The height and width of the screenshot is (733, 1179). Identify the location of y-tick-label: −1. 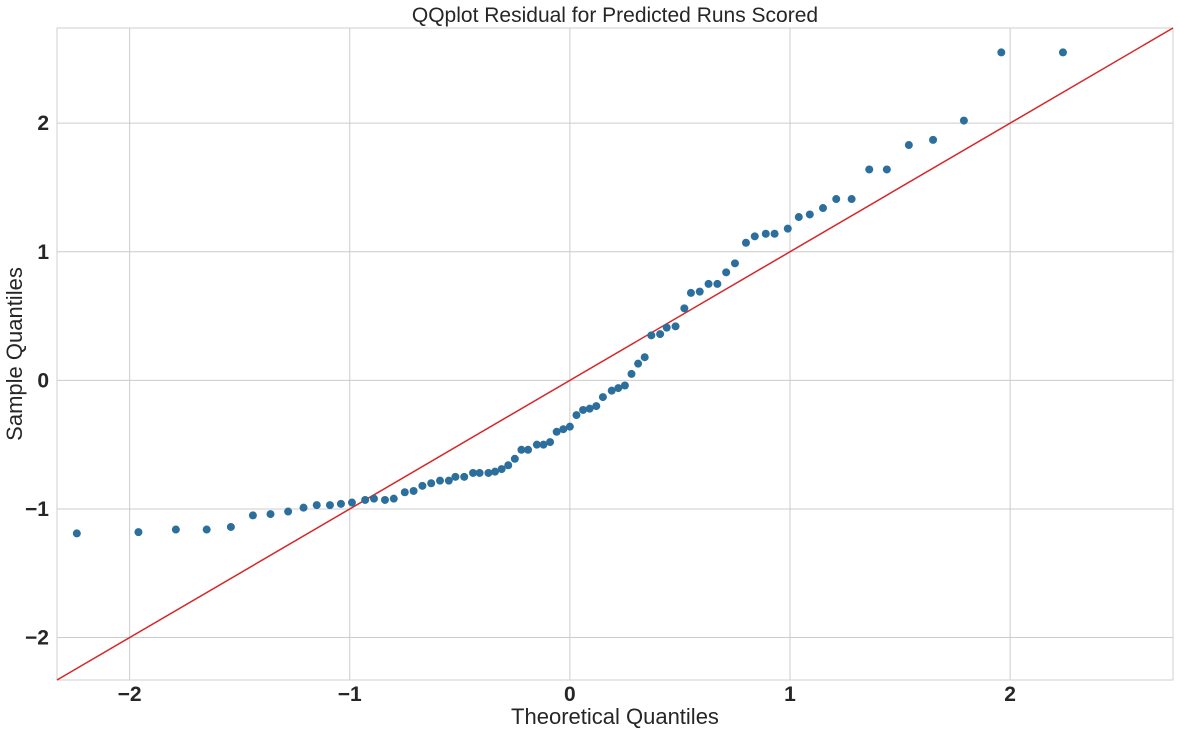
(37, 509).